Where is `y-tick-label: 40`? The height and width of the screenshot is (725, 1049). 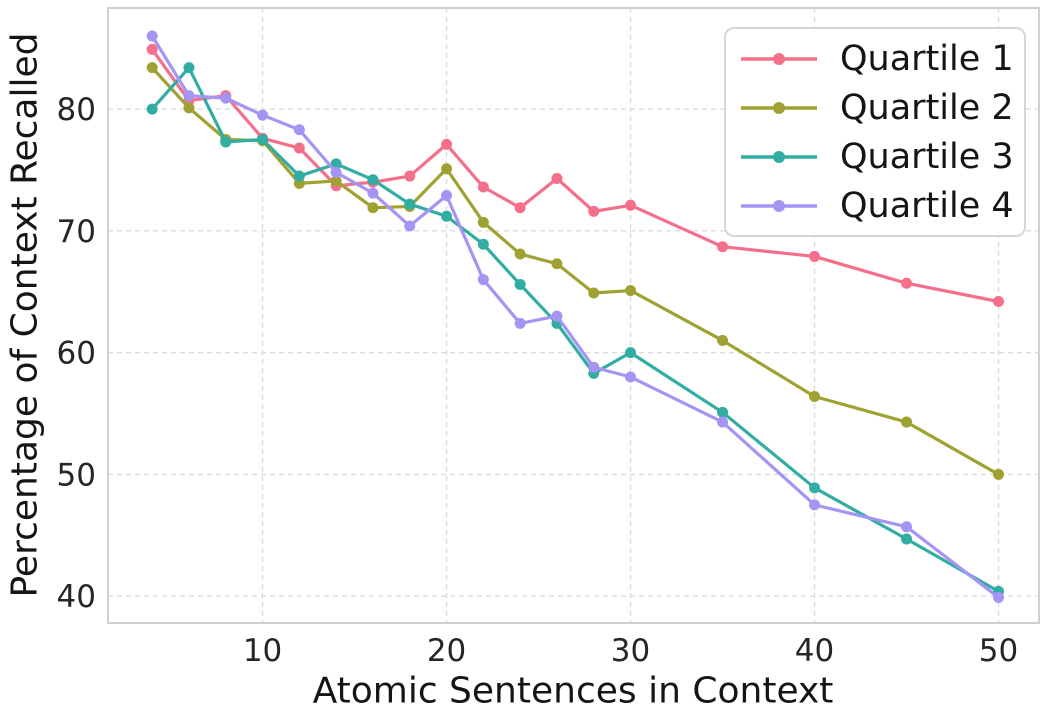
y-tick-label: 40 is located at coordinates (76, 597).